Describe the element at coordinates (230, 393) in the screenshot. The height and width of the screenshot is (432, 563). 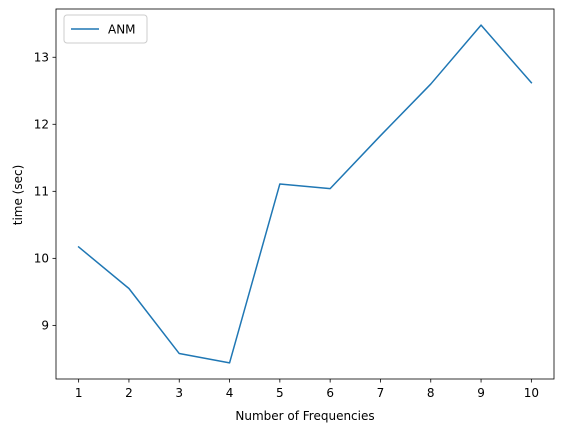
I see `x-tick-label: 4` at that location.